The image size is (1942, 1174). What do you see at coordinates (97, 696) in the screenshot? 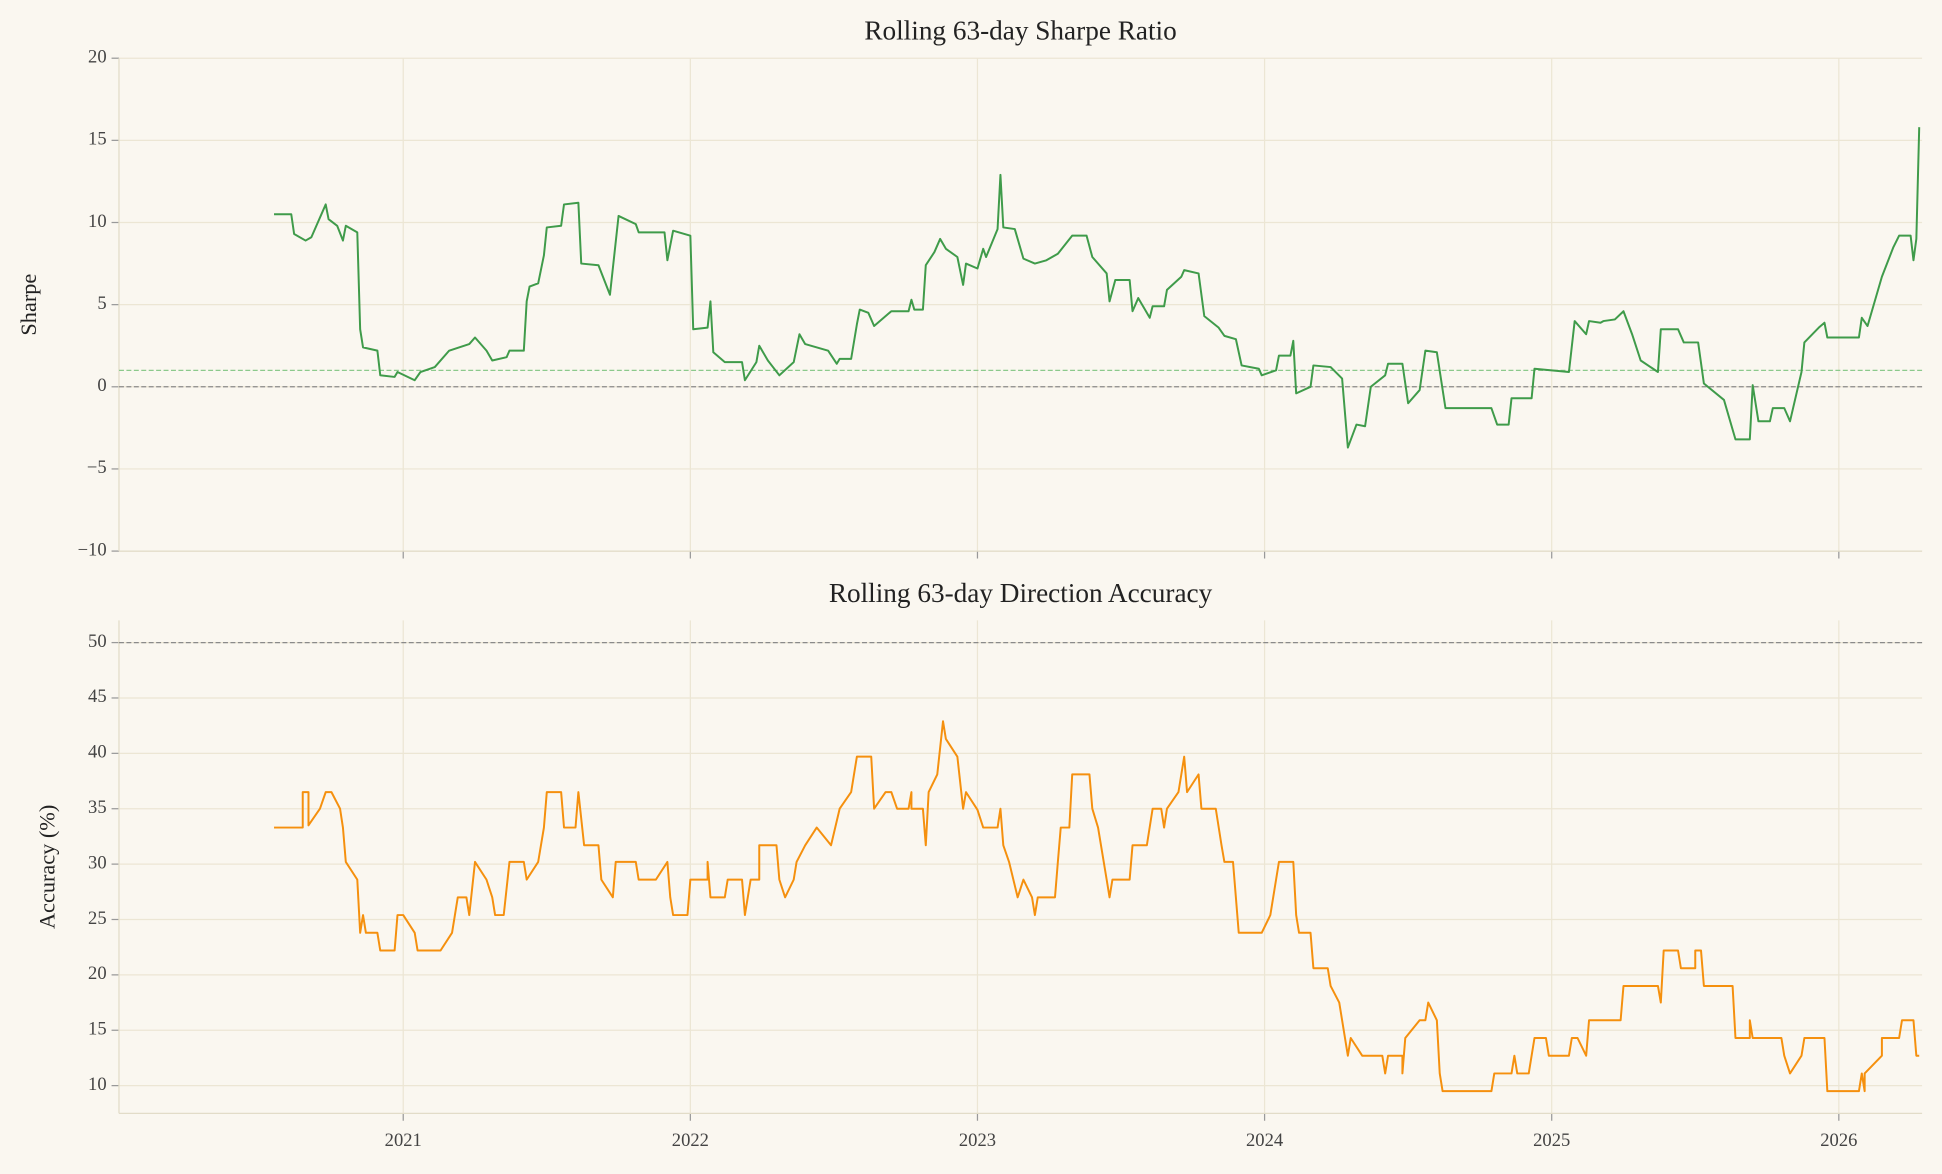
I see `y-tick-label: 45` at bounding box center [97, 696].